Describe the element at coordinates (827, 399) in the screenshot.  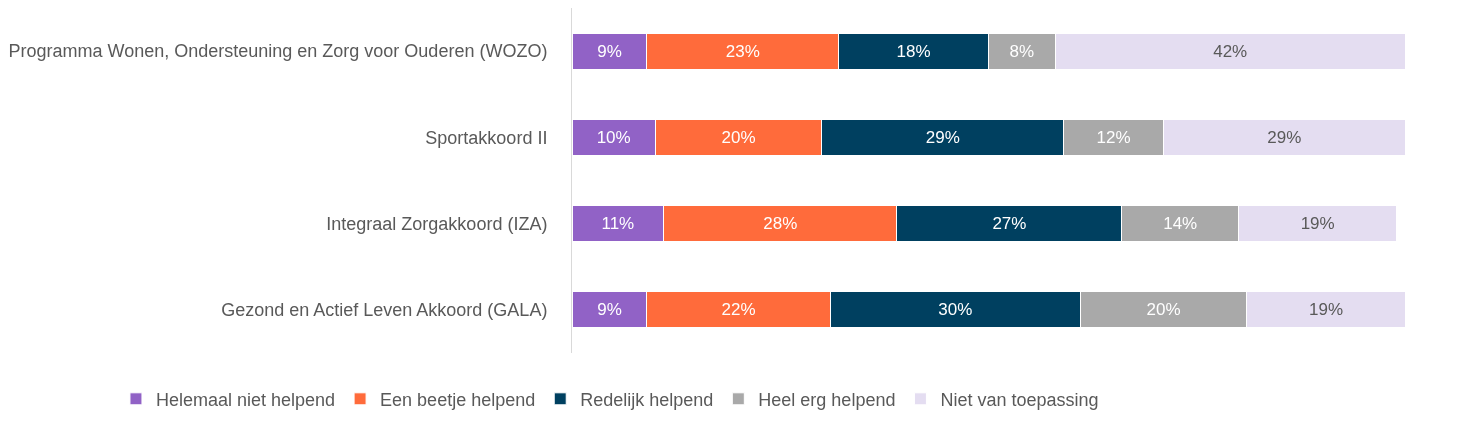
I see `legend-label: Heel erg helpend` at that location.